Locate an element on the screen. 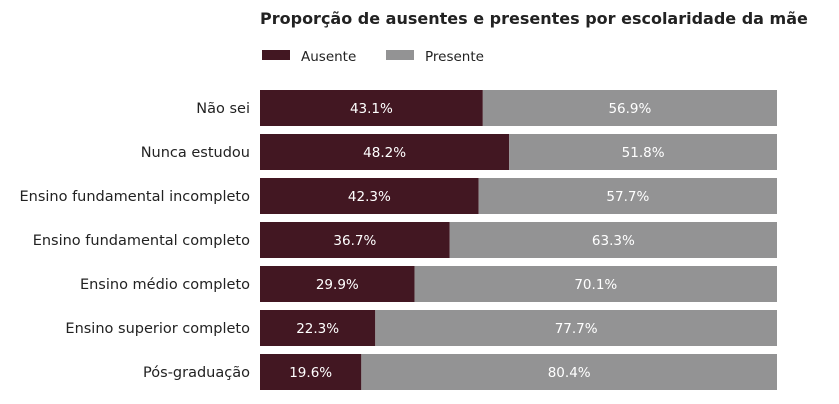 This screenshot has width=839, height=404. bar-value-label-presente-cat-0: 56.9% is located at coordinates (629, 109).